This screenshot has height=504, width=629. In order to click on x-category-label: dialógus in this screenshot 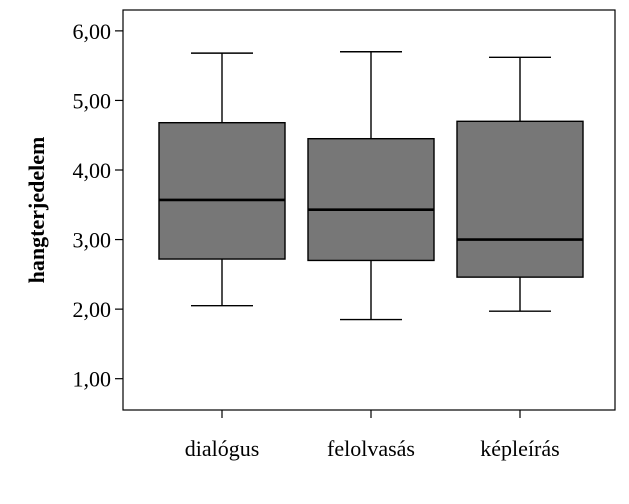, I will do `click(222, 448)`.